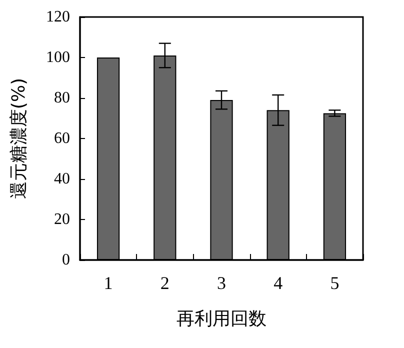 This screenshot has width=404, height=348. What do you see at coordinates (62, 179) in the screenshot?
I see `y-tick-label: 40` at bounding box center [62, 179].